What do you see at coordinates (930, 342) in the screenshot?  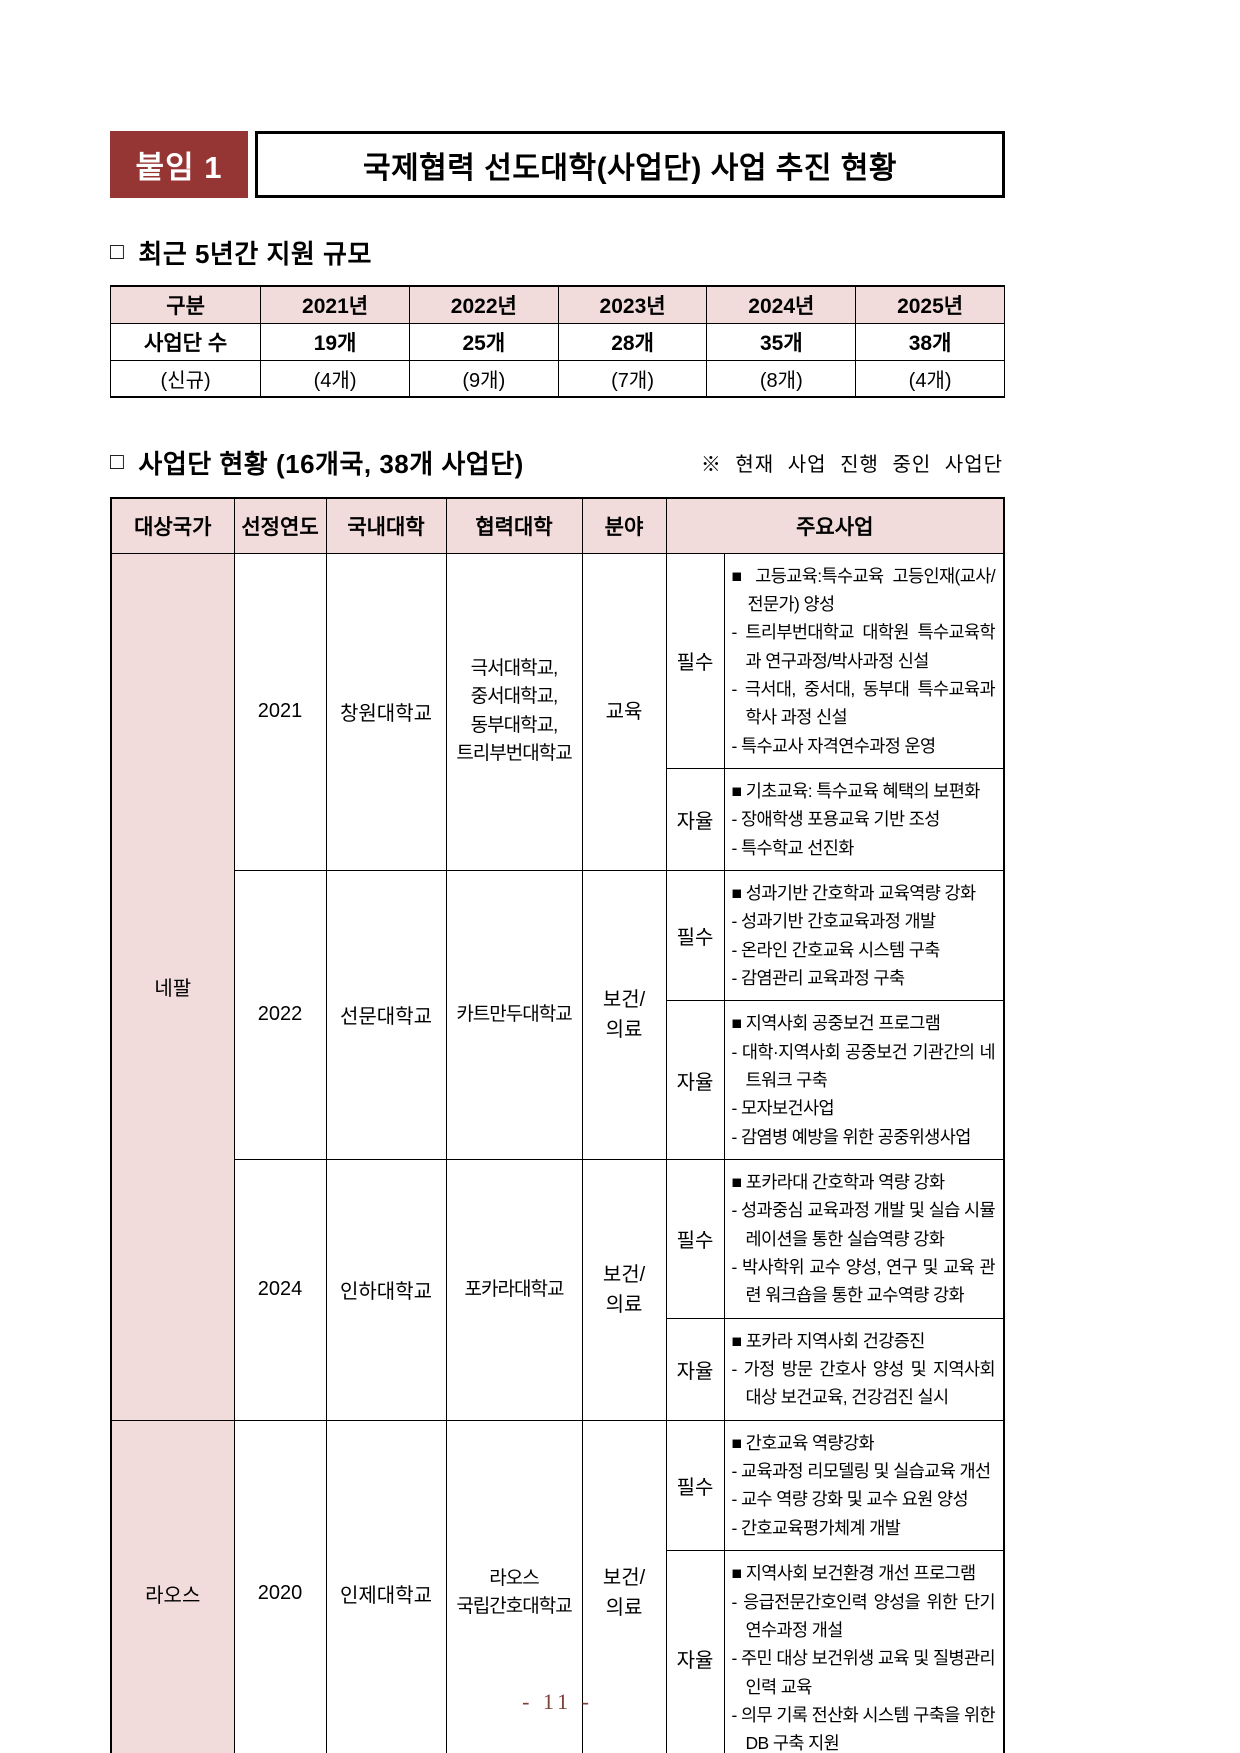 I see `cell: 38개` at bounding box center [930, 342].